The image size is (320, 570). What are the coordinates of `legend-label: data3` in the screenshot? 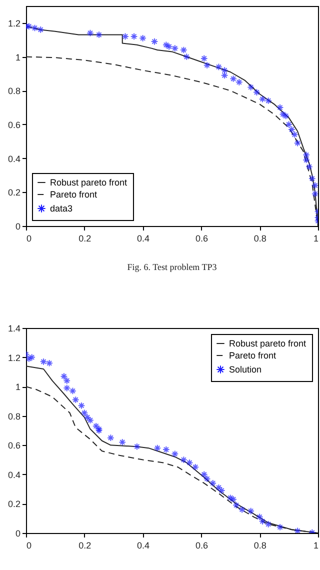 It's located at (61, 209).